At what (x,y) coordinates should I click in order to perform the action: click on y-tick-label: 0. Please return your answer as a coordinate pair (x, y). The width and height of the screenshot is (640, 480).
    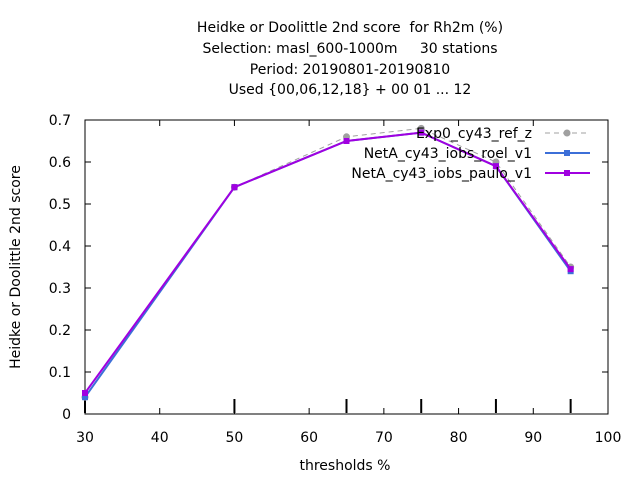
    Looking at the image, I should click on (66, 415).